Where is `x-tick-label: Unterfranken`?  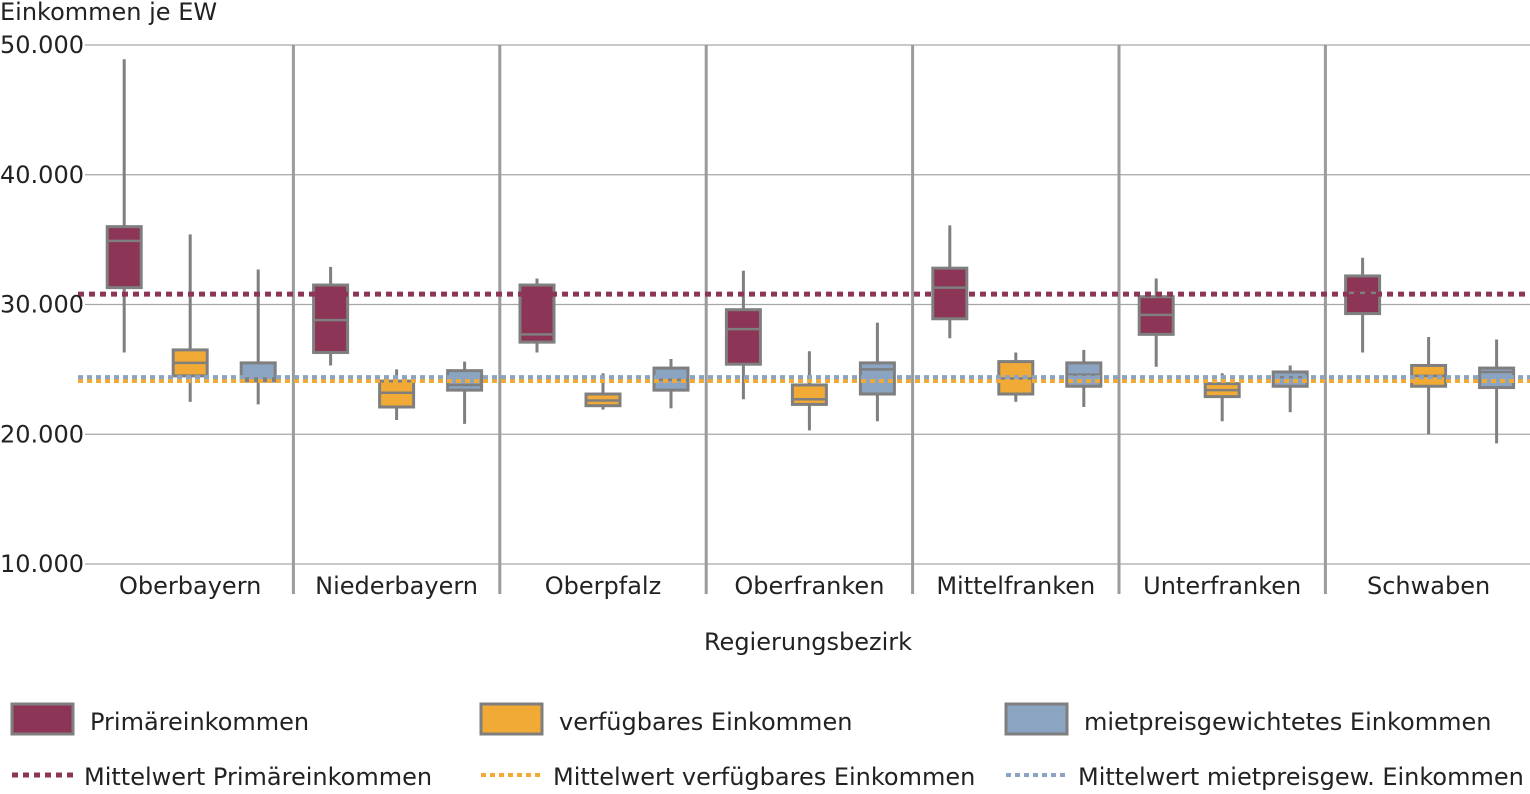 x-tick-label: Unterfranken is located at coordinates (1222, 586).